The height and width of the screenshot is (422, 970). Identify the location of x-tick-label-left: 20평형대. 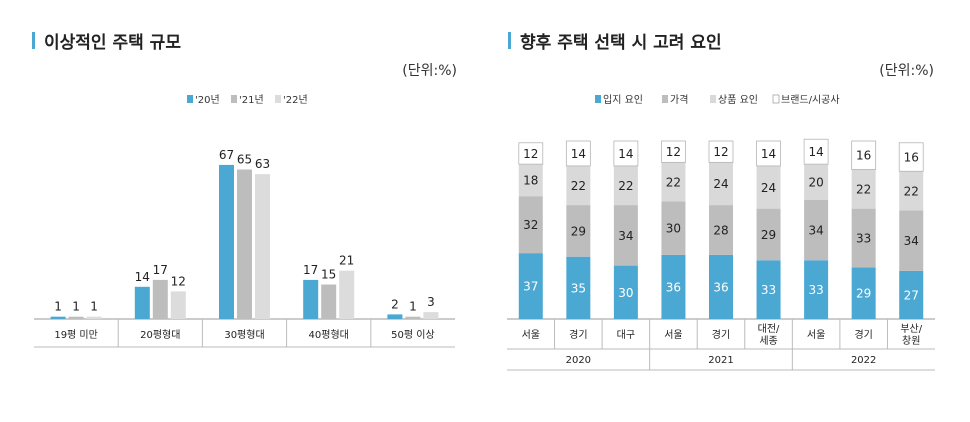
(160, 335).